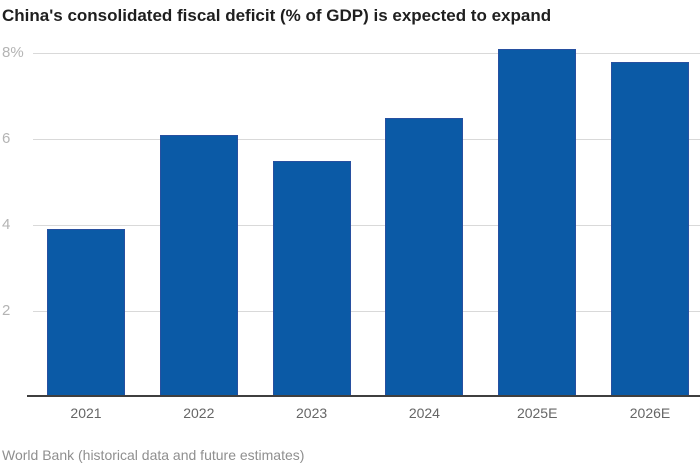 The width and height of the screenshot is (700, 469). I want to click on bar-2022, so click(198, 265).